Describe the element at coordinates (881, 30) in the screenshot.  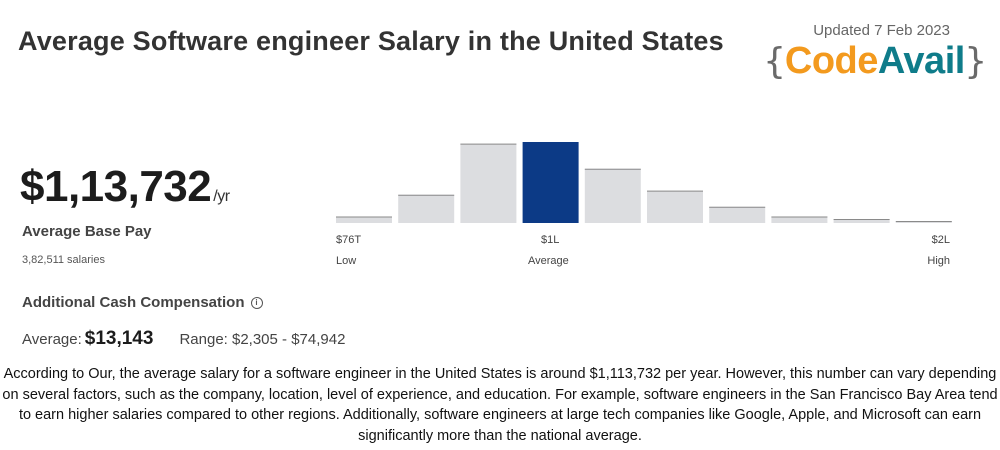
I see `updated-date: Updated 7 Feb 2023` at that location.